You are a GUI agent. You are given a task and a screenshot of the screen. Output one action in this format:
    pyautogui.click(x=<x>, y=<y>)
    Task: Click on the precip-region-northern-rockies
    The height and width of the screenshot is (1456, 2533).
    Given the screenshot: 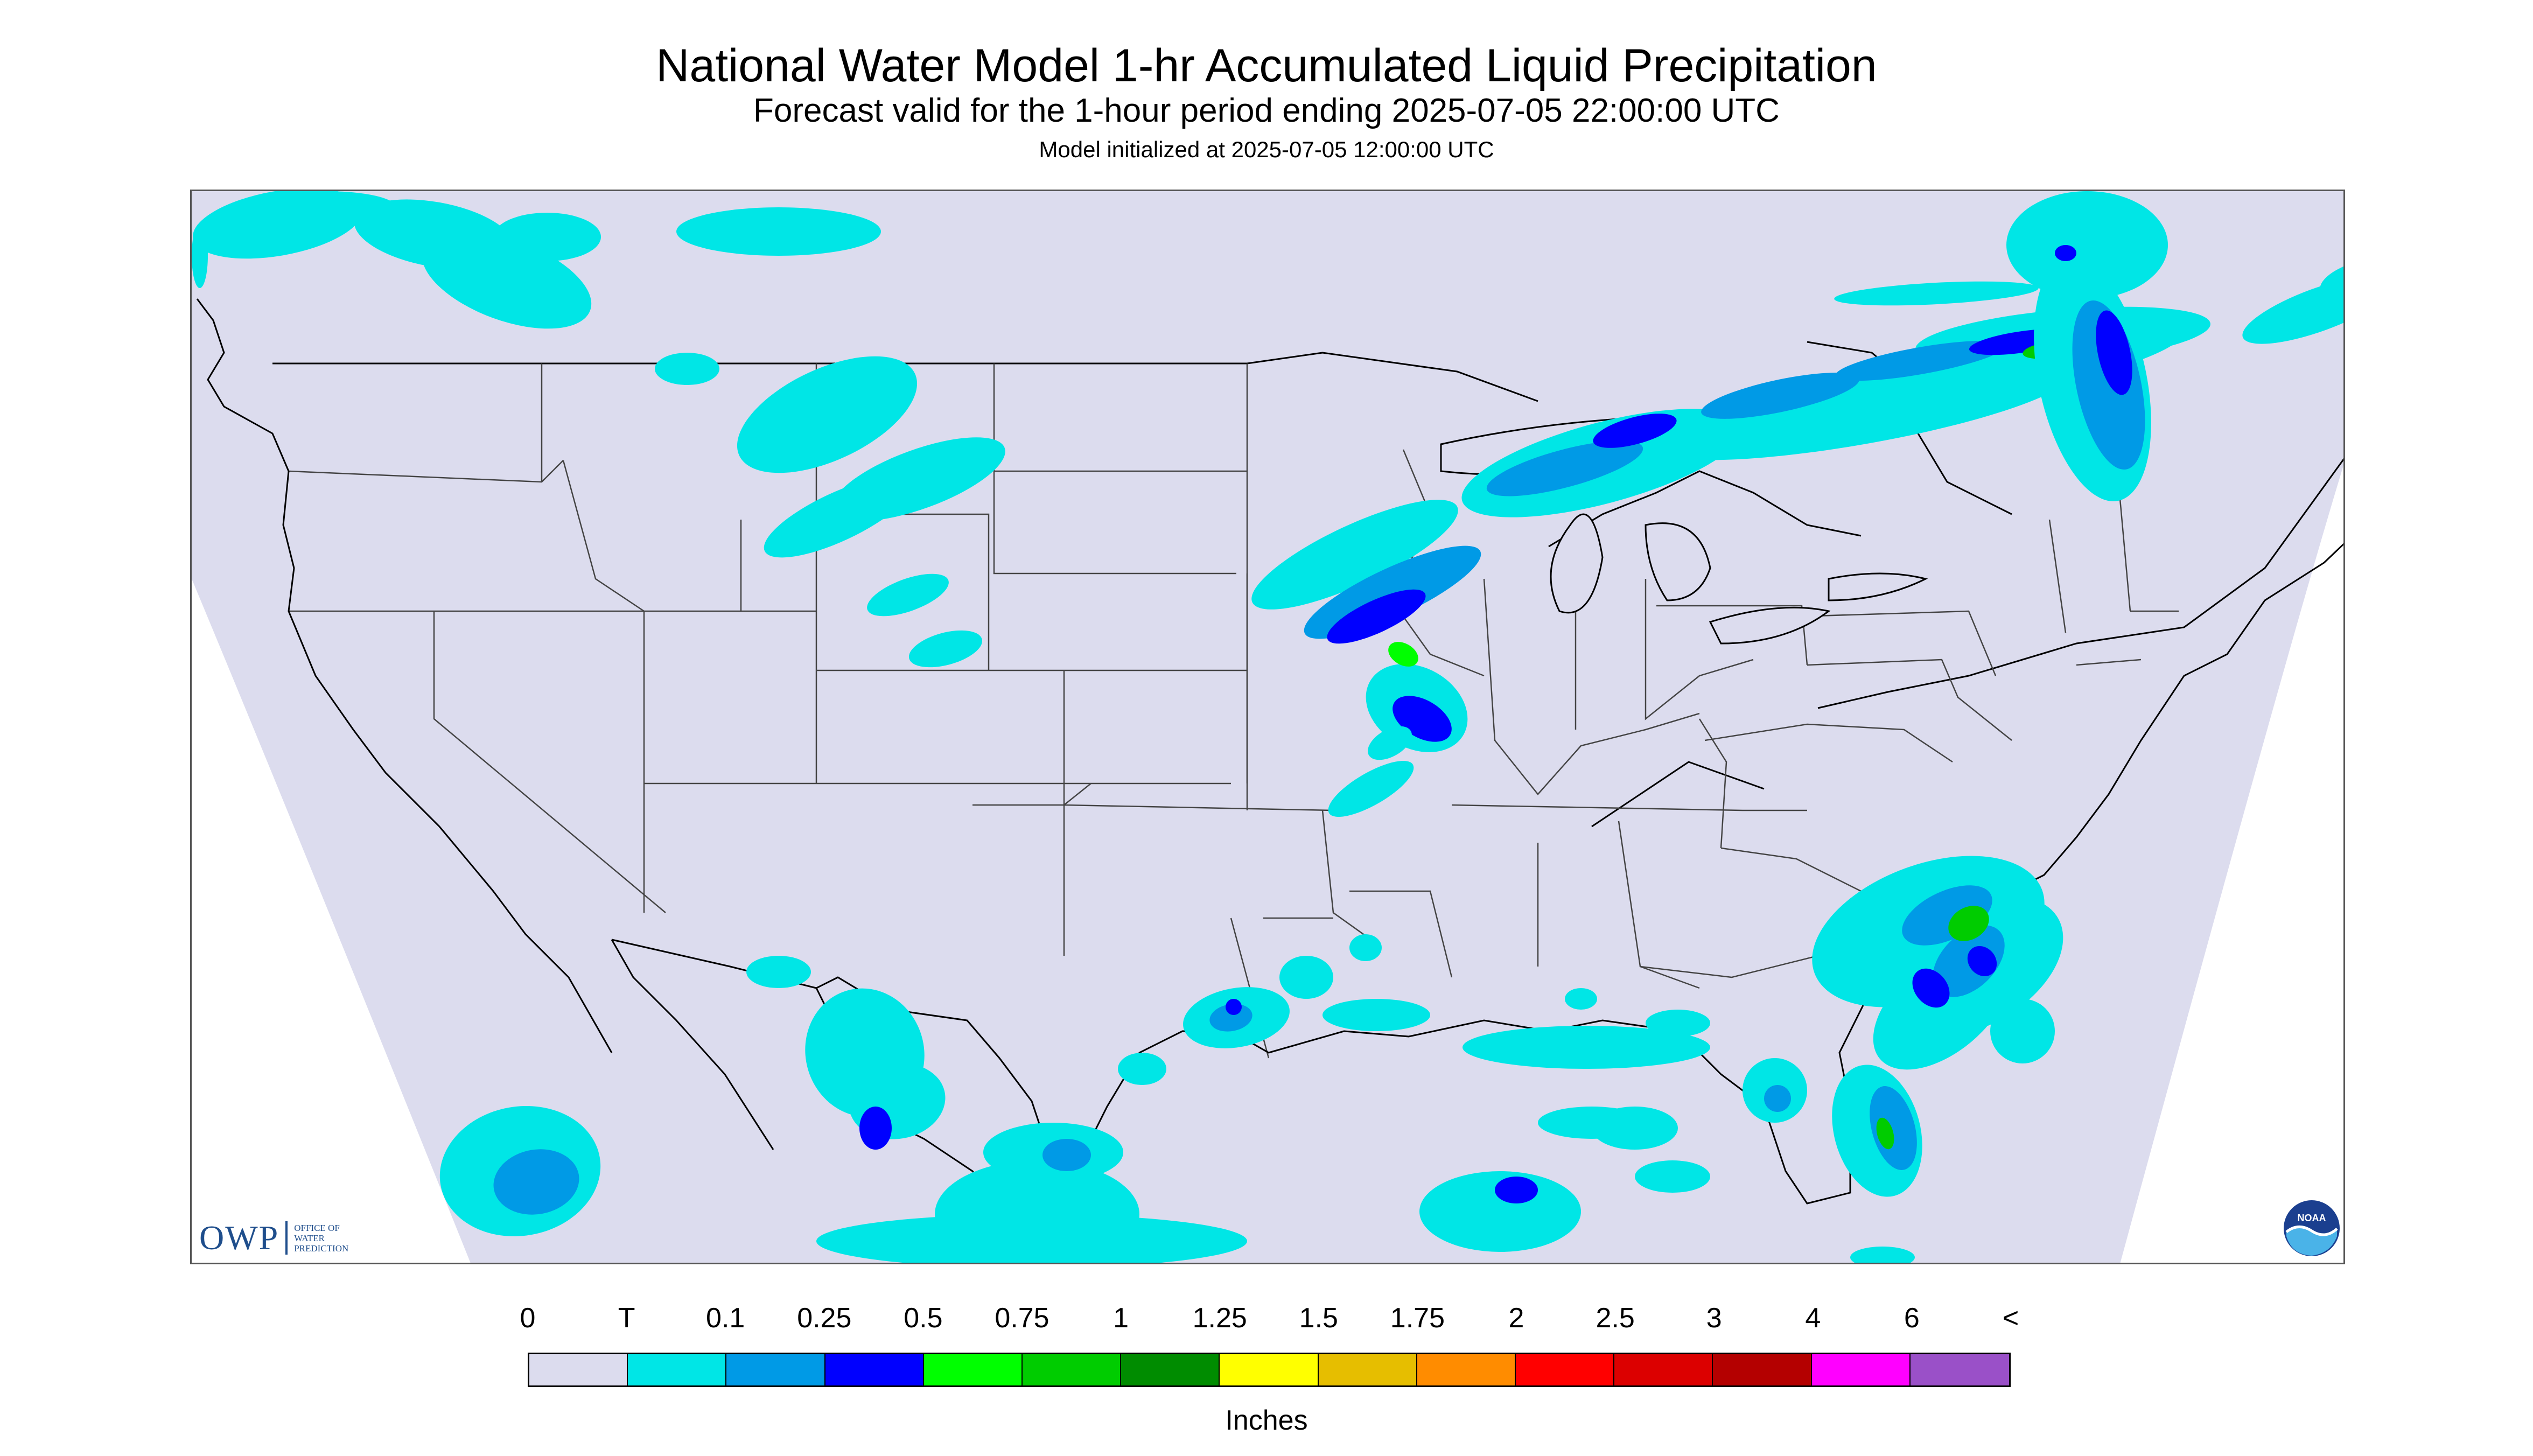 What is the action you would take?
    pyautogui.click(x=830, y=510)
    